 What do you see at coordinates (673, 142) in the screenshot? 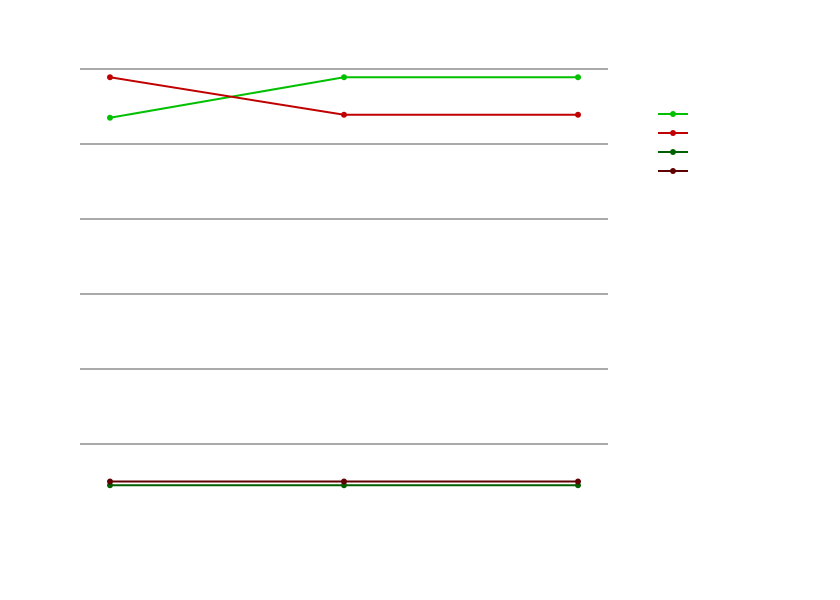
I see `legend` at bounding box center [673, 142].